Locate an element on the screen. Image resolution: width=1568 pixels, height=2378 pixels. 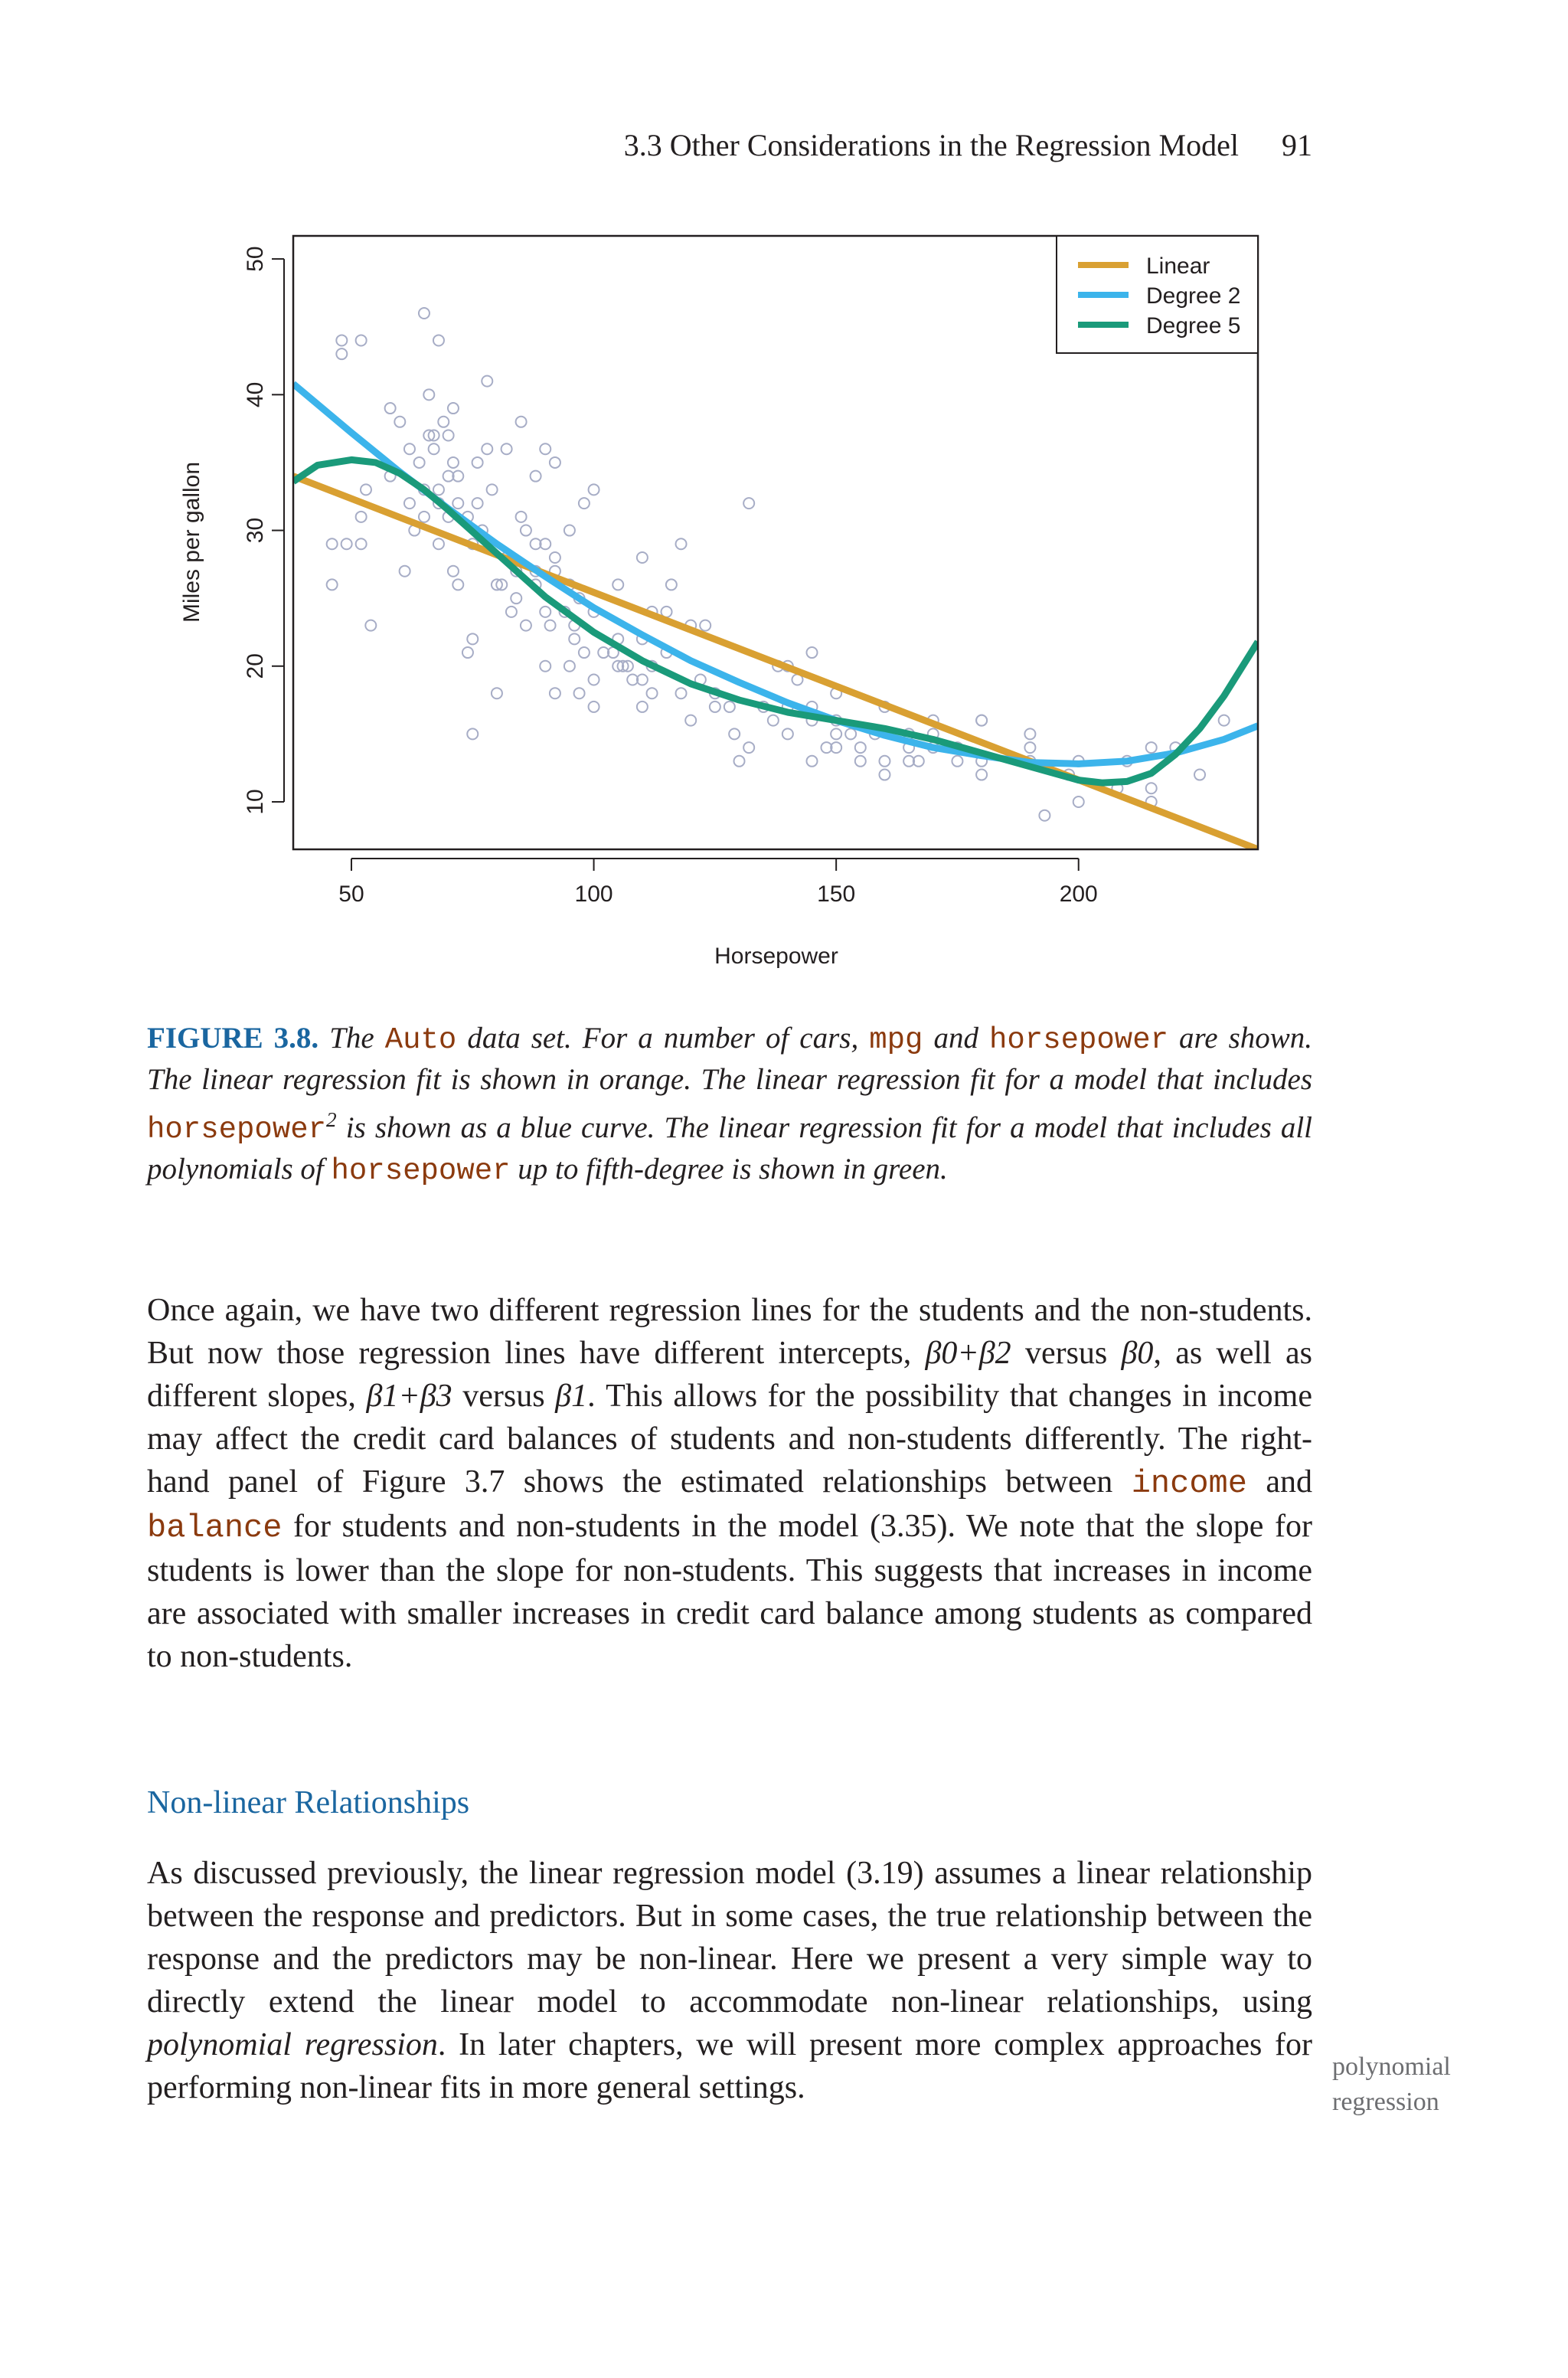
figure-label: FIGURE 3.8. is located at coordinates (233, 1039).